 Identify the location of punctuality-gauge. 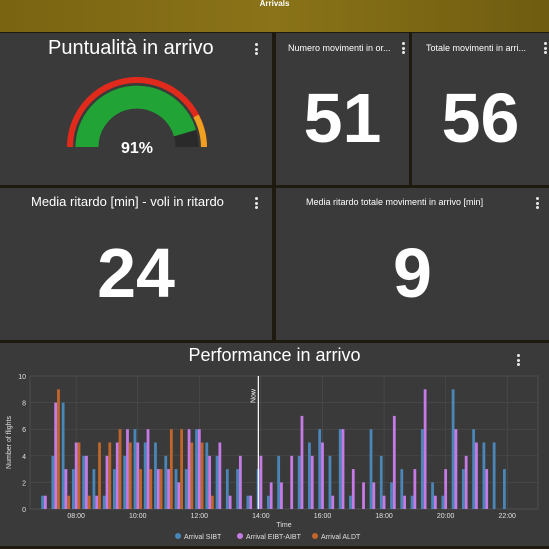
(137, 112).